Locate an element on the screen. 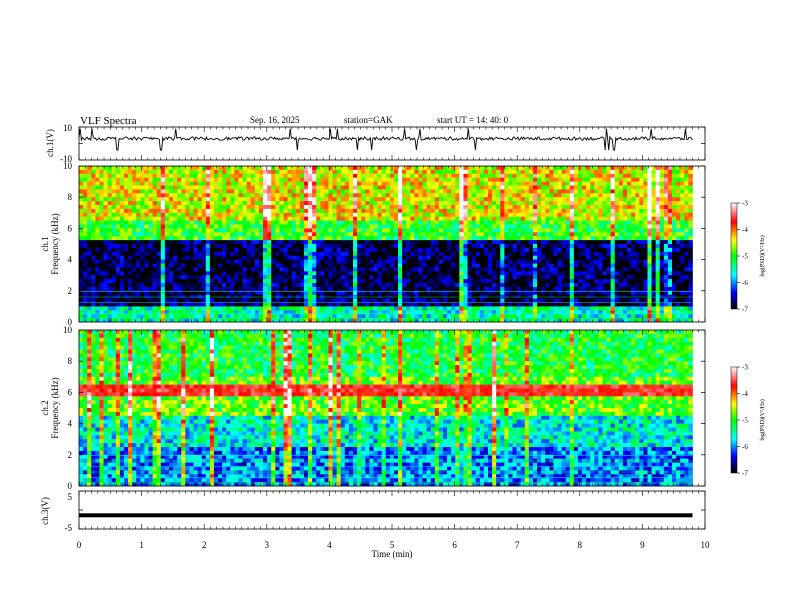 This screenshot has height=612, width=792. ch3-ytick-bottom: -5 is located at coordinates (69, 528).